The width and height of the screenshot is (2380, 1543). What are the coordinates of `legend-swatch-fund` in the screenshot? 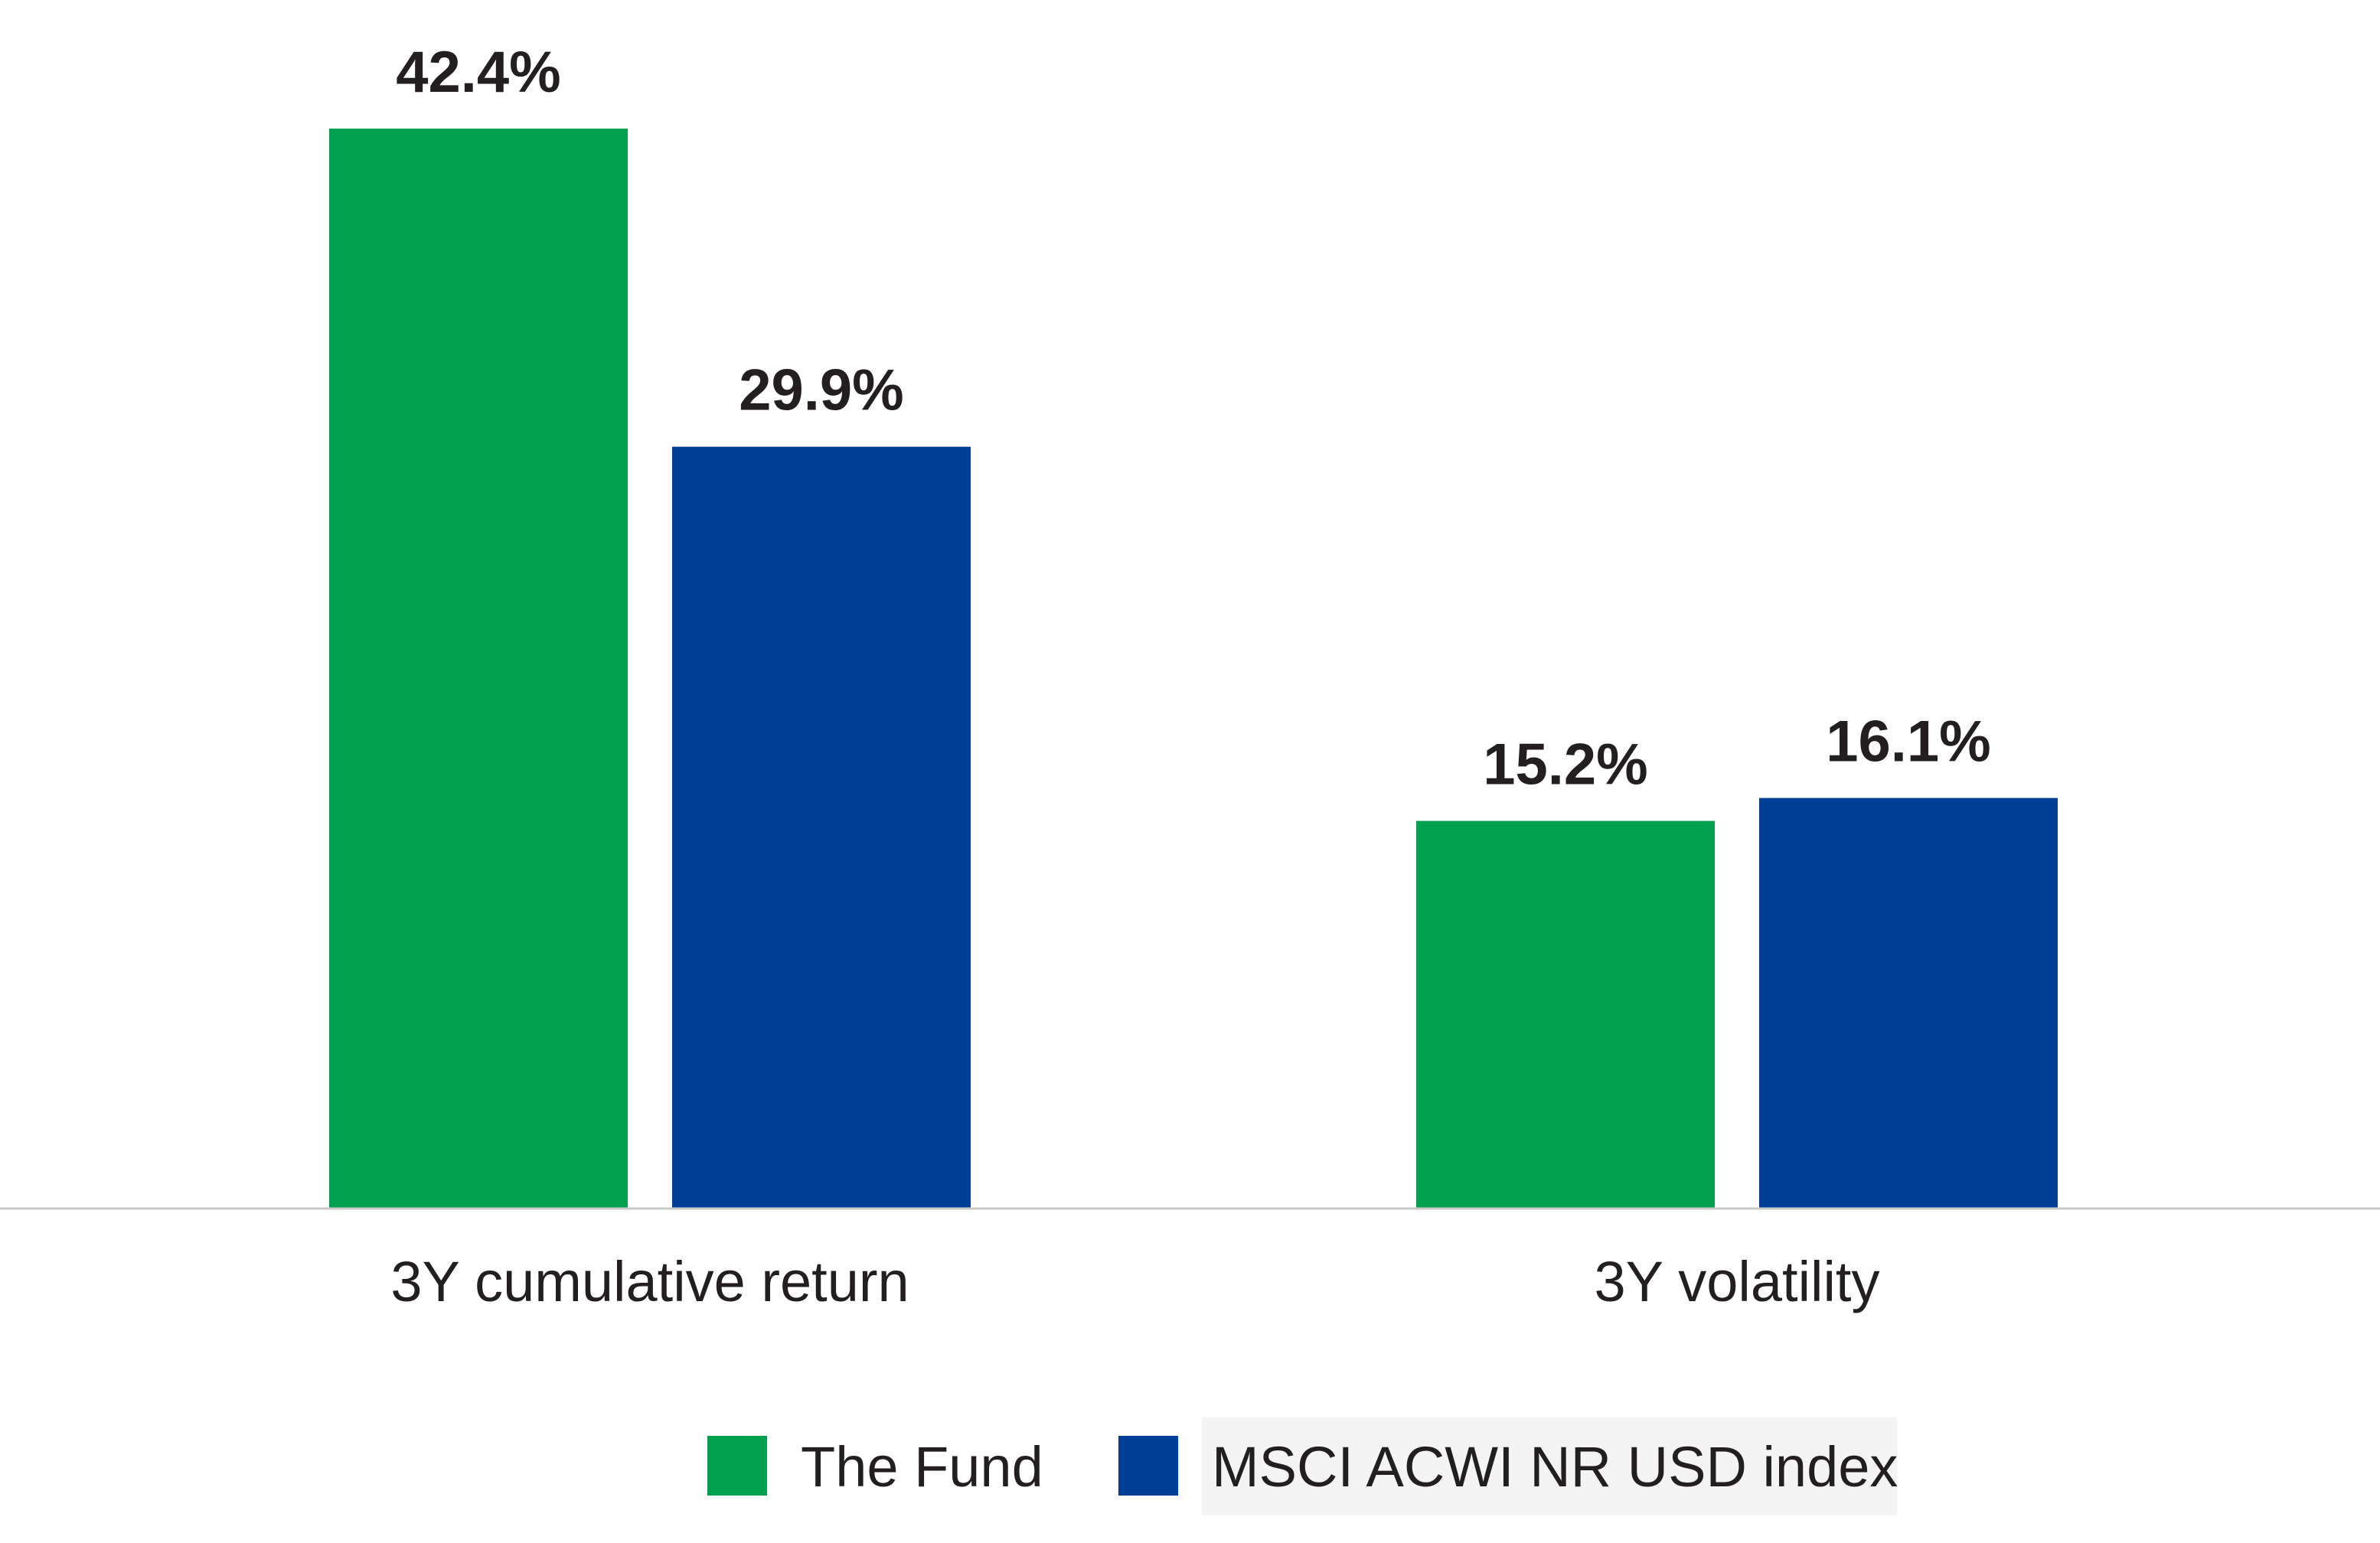 It's located at (737, 1466).